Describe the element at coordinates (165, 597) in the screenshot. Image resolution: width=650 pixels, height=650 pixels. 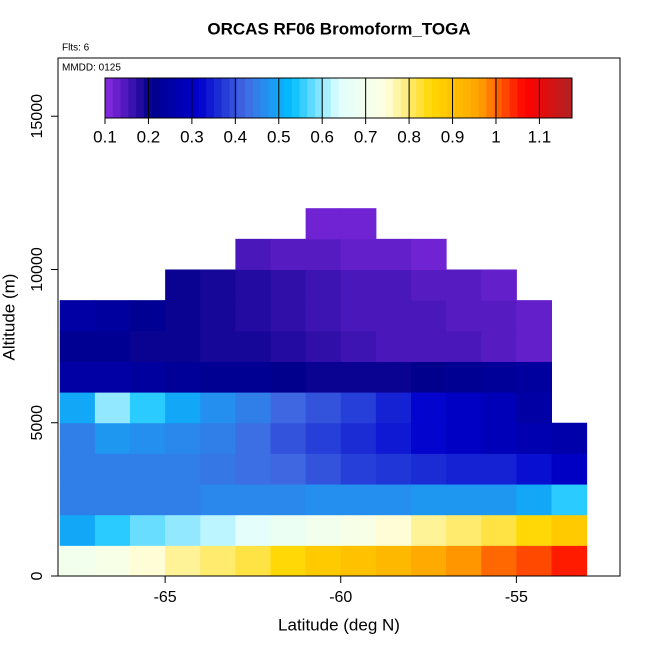
I see `x-tick-label: -65` at that location.